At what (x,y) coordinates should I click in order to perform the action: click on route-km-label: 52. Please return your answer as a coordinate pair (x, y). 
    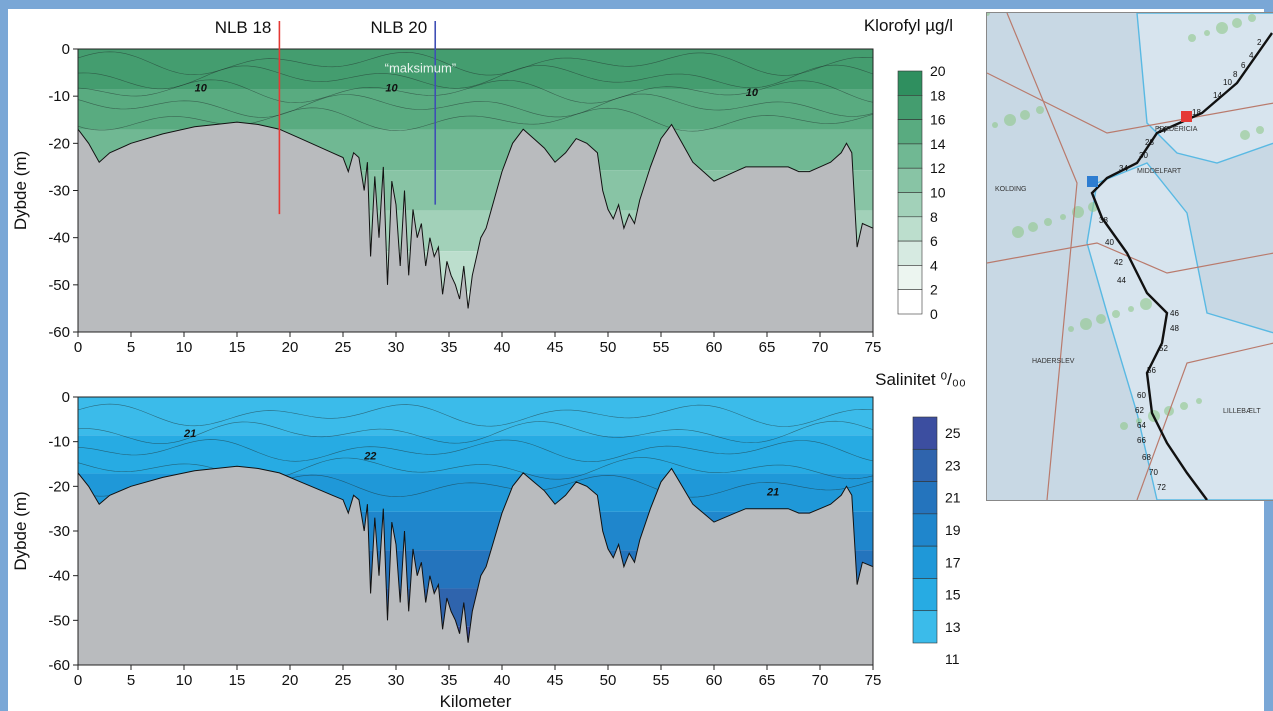
    Looking at the image, I should click on (1163, 348).